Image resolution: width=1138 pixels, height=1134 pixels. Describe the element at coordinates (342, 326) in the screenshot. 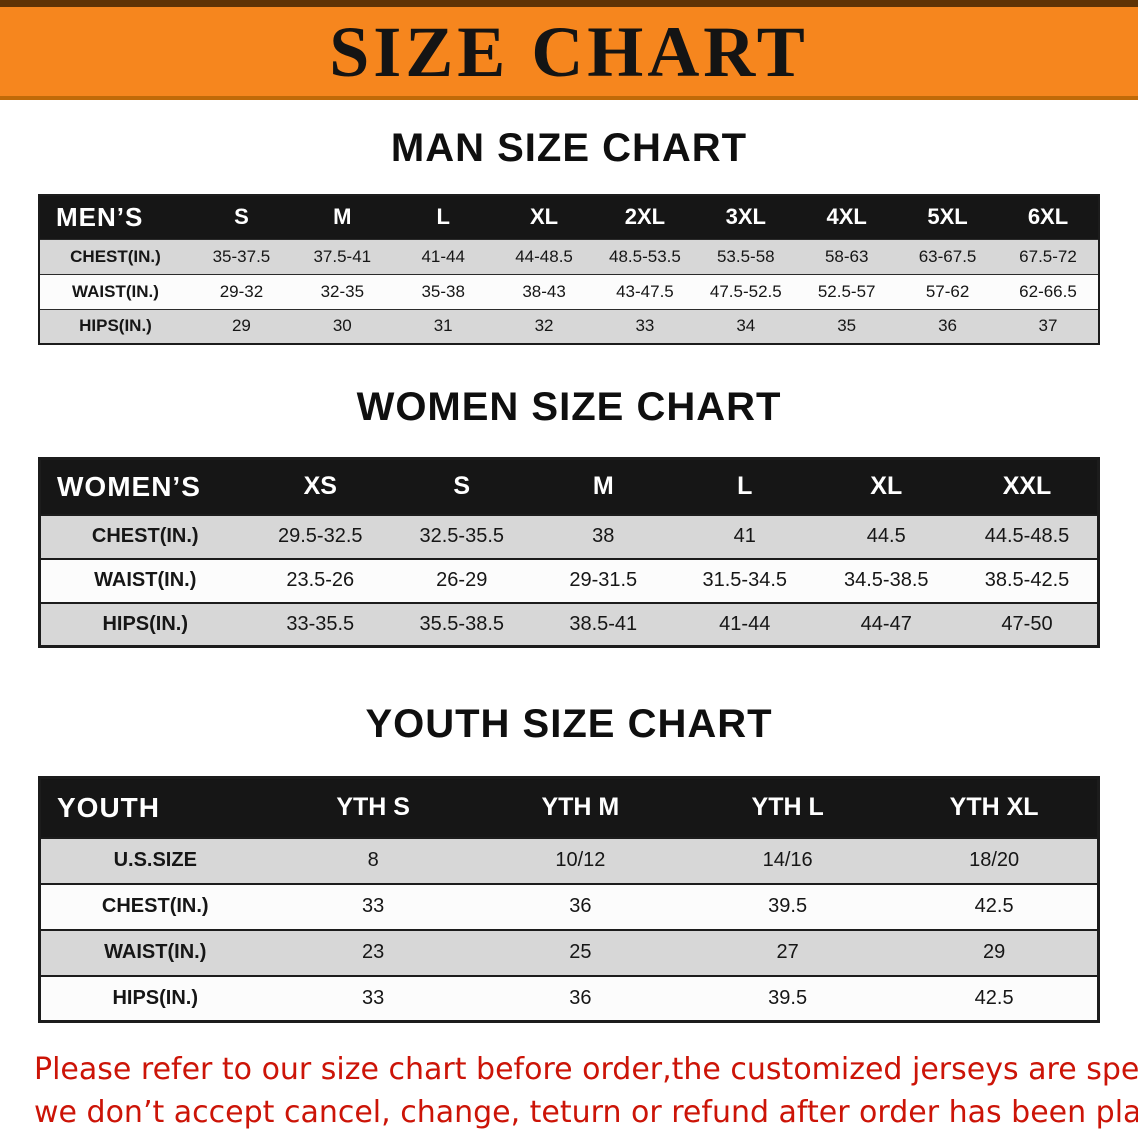

I see `measurement-value-cell: 30` at that location.